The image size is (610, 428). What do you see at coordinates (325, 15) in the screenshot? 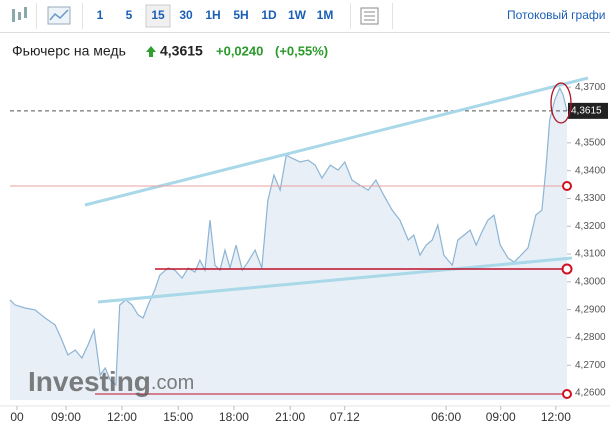
I see `interval-button: 1M` at bounding box center [325, 15].